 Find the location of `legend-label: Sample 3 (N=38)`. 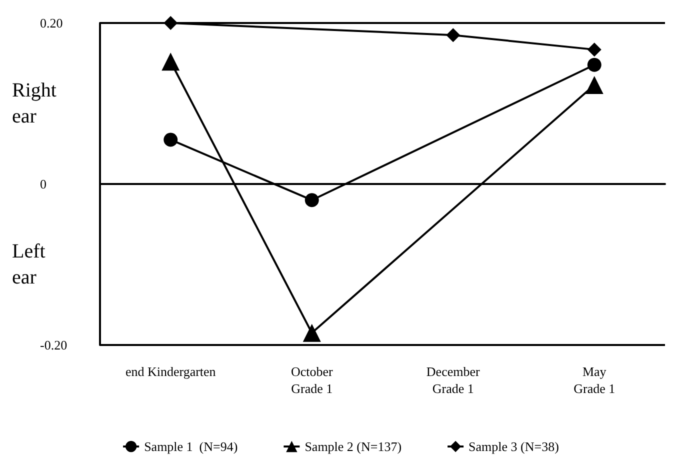

legend-label: Sample 3 (N=38) is located at coordinates (513, 446).